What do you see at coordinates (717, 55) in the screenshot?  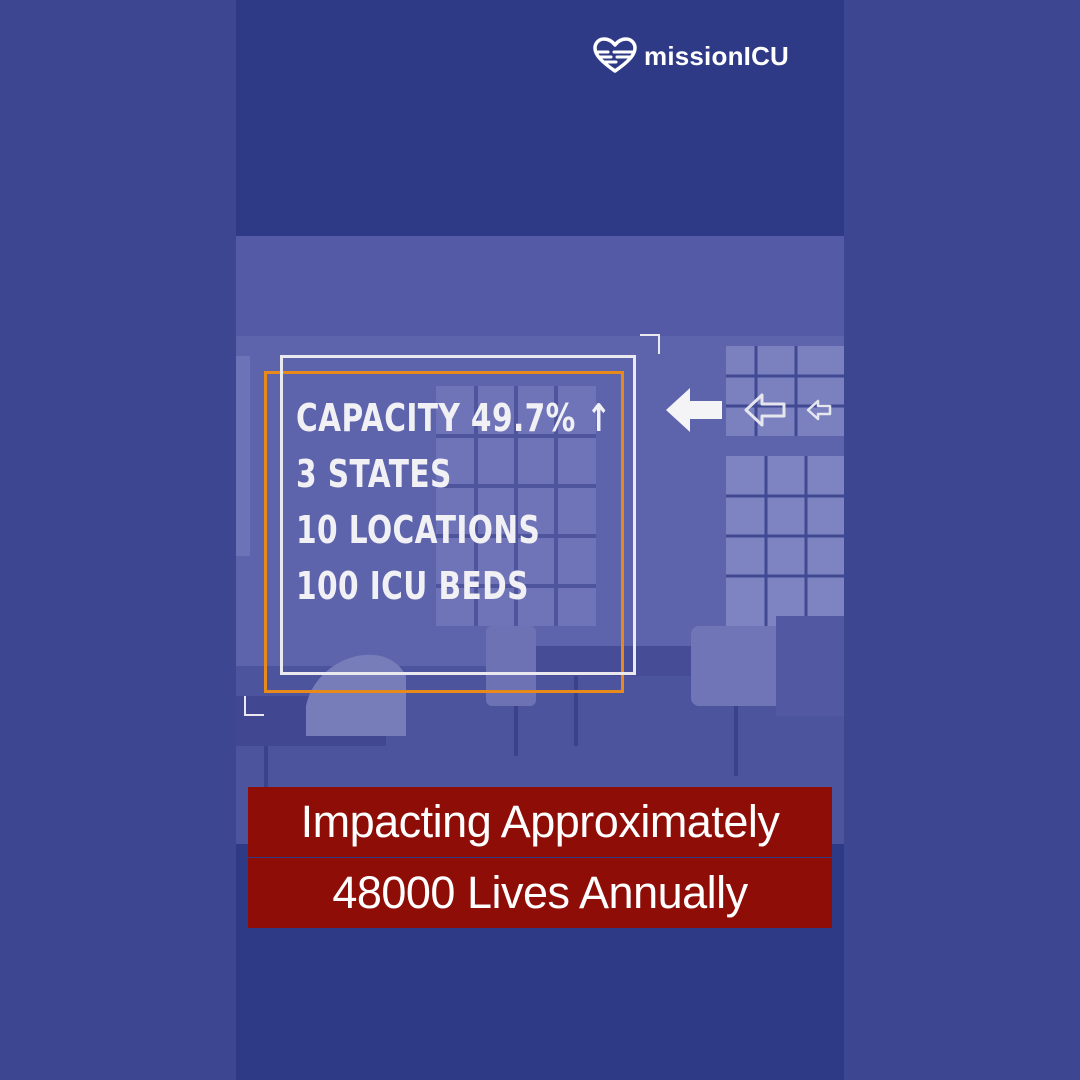 I see `brand-name: missionICU` at bounding box center [717, 55].